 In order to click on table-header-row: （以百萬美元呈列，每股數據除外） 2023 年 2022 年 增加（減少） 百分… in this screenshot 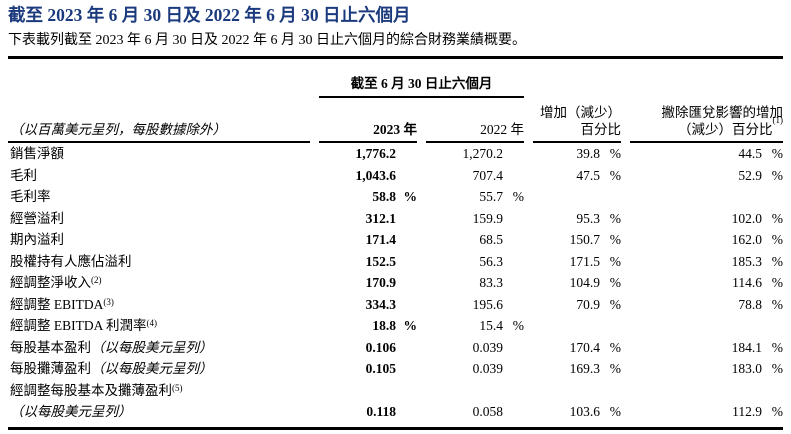, I will do `click(395, 123)`.